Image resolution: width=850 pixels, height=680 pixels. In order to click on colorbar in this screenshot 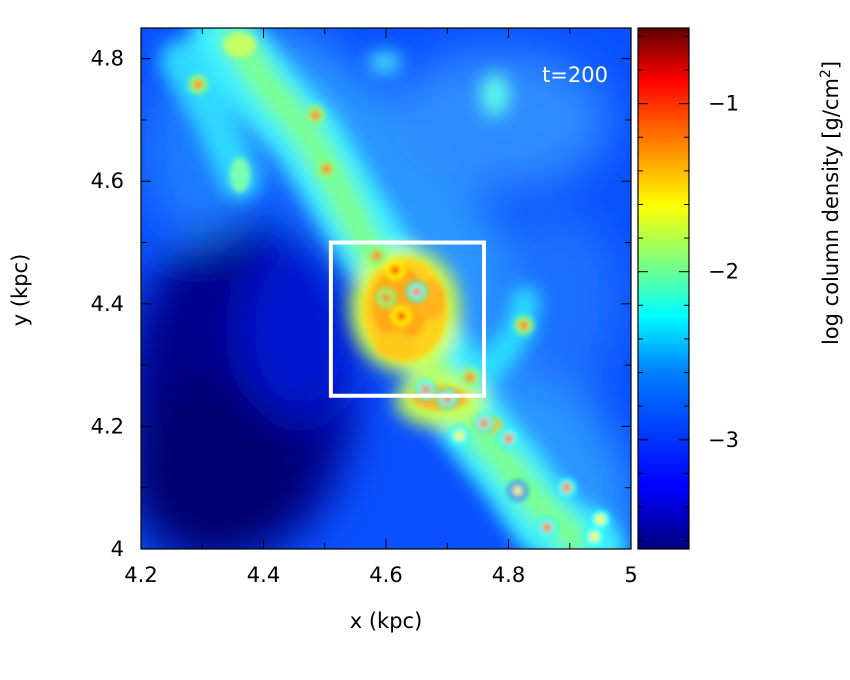, I will do `click(663, 288)`.